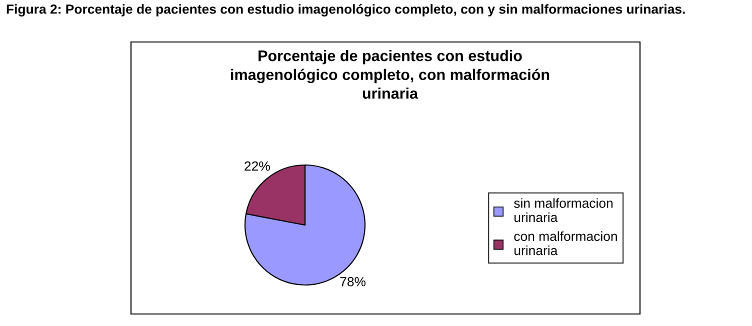  Describe the element at coordinates (390, 74) in the screenshot. I see `chart-title: Porcentaje de pacientes con estudio imagenológico completo, con malformación urinaria` at that location.